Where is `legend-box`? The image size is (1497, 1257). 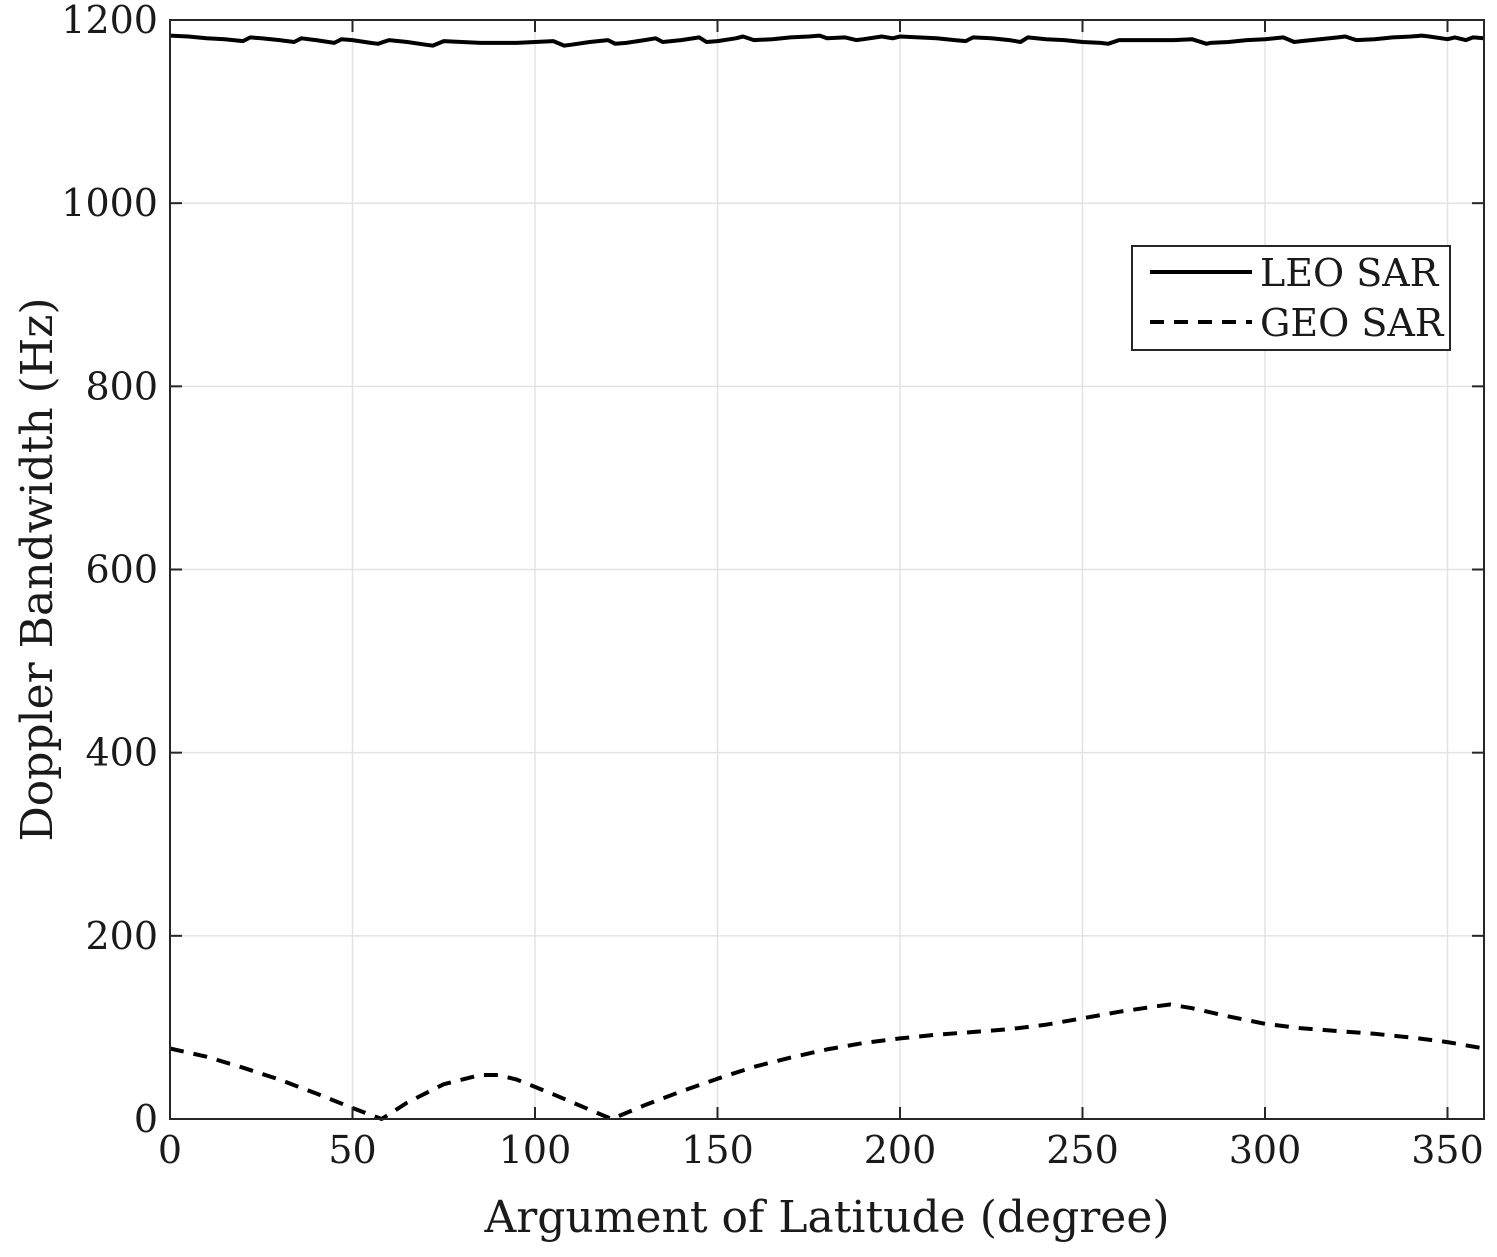
legend-box is located at coordinates (1291, 298).